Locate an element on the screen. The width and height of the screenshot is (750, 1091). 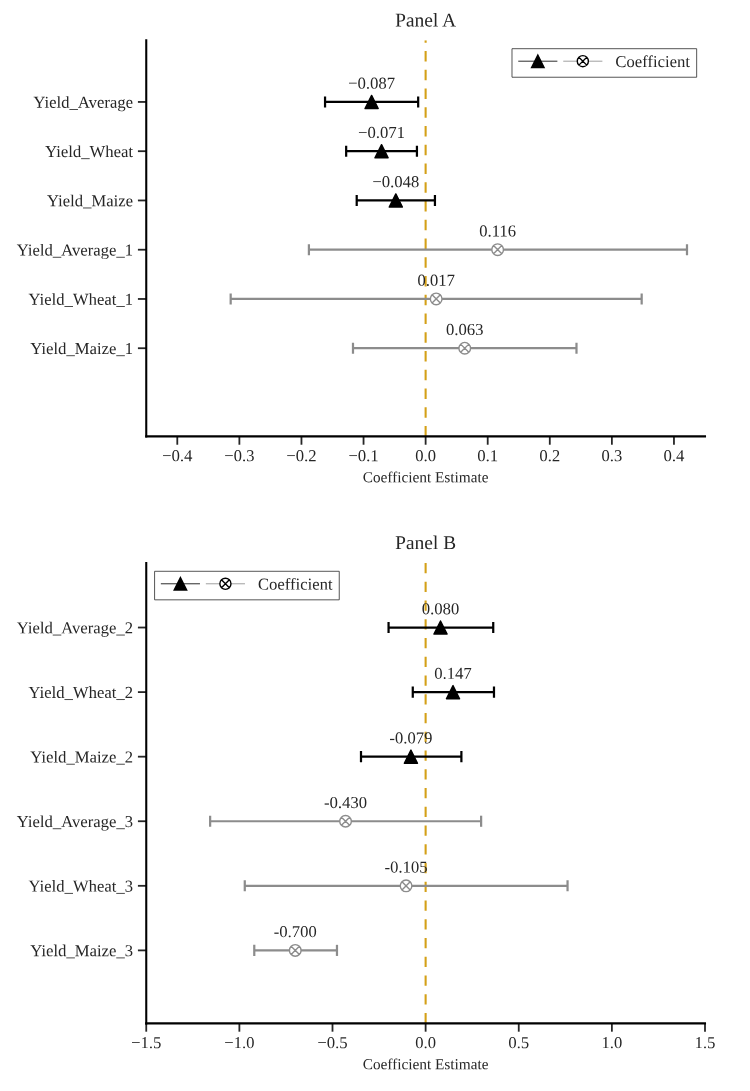
data-label: 0.147 is located at coordinates (453, 673).